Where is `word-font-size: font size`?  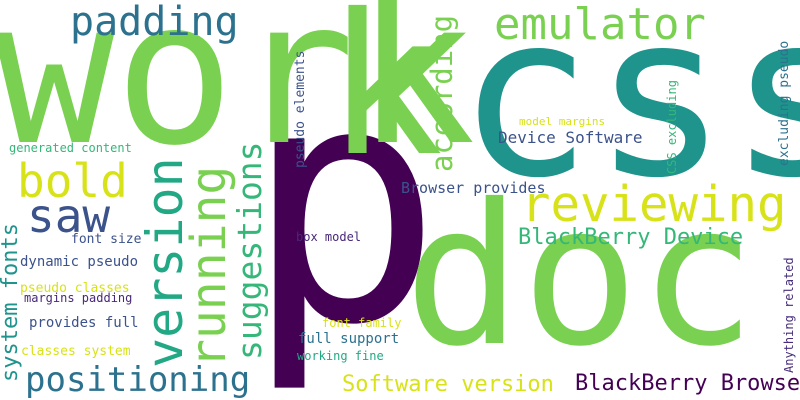 word-font-size: font size is located at coordinates (106, 239).